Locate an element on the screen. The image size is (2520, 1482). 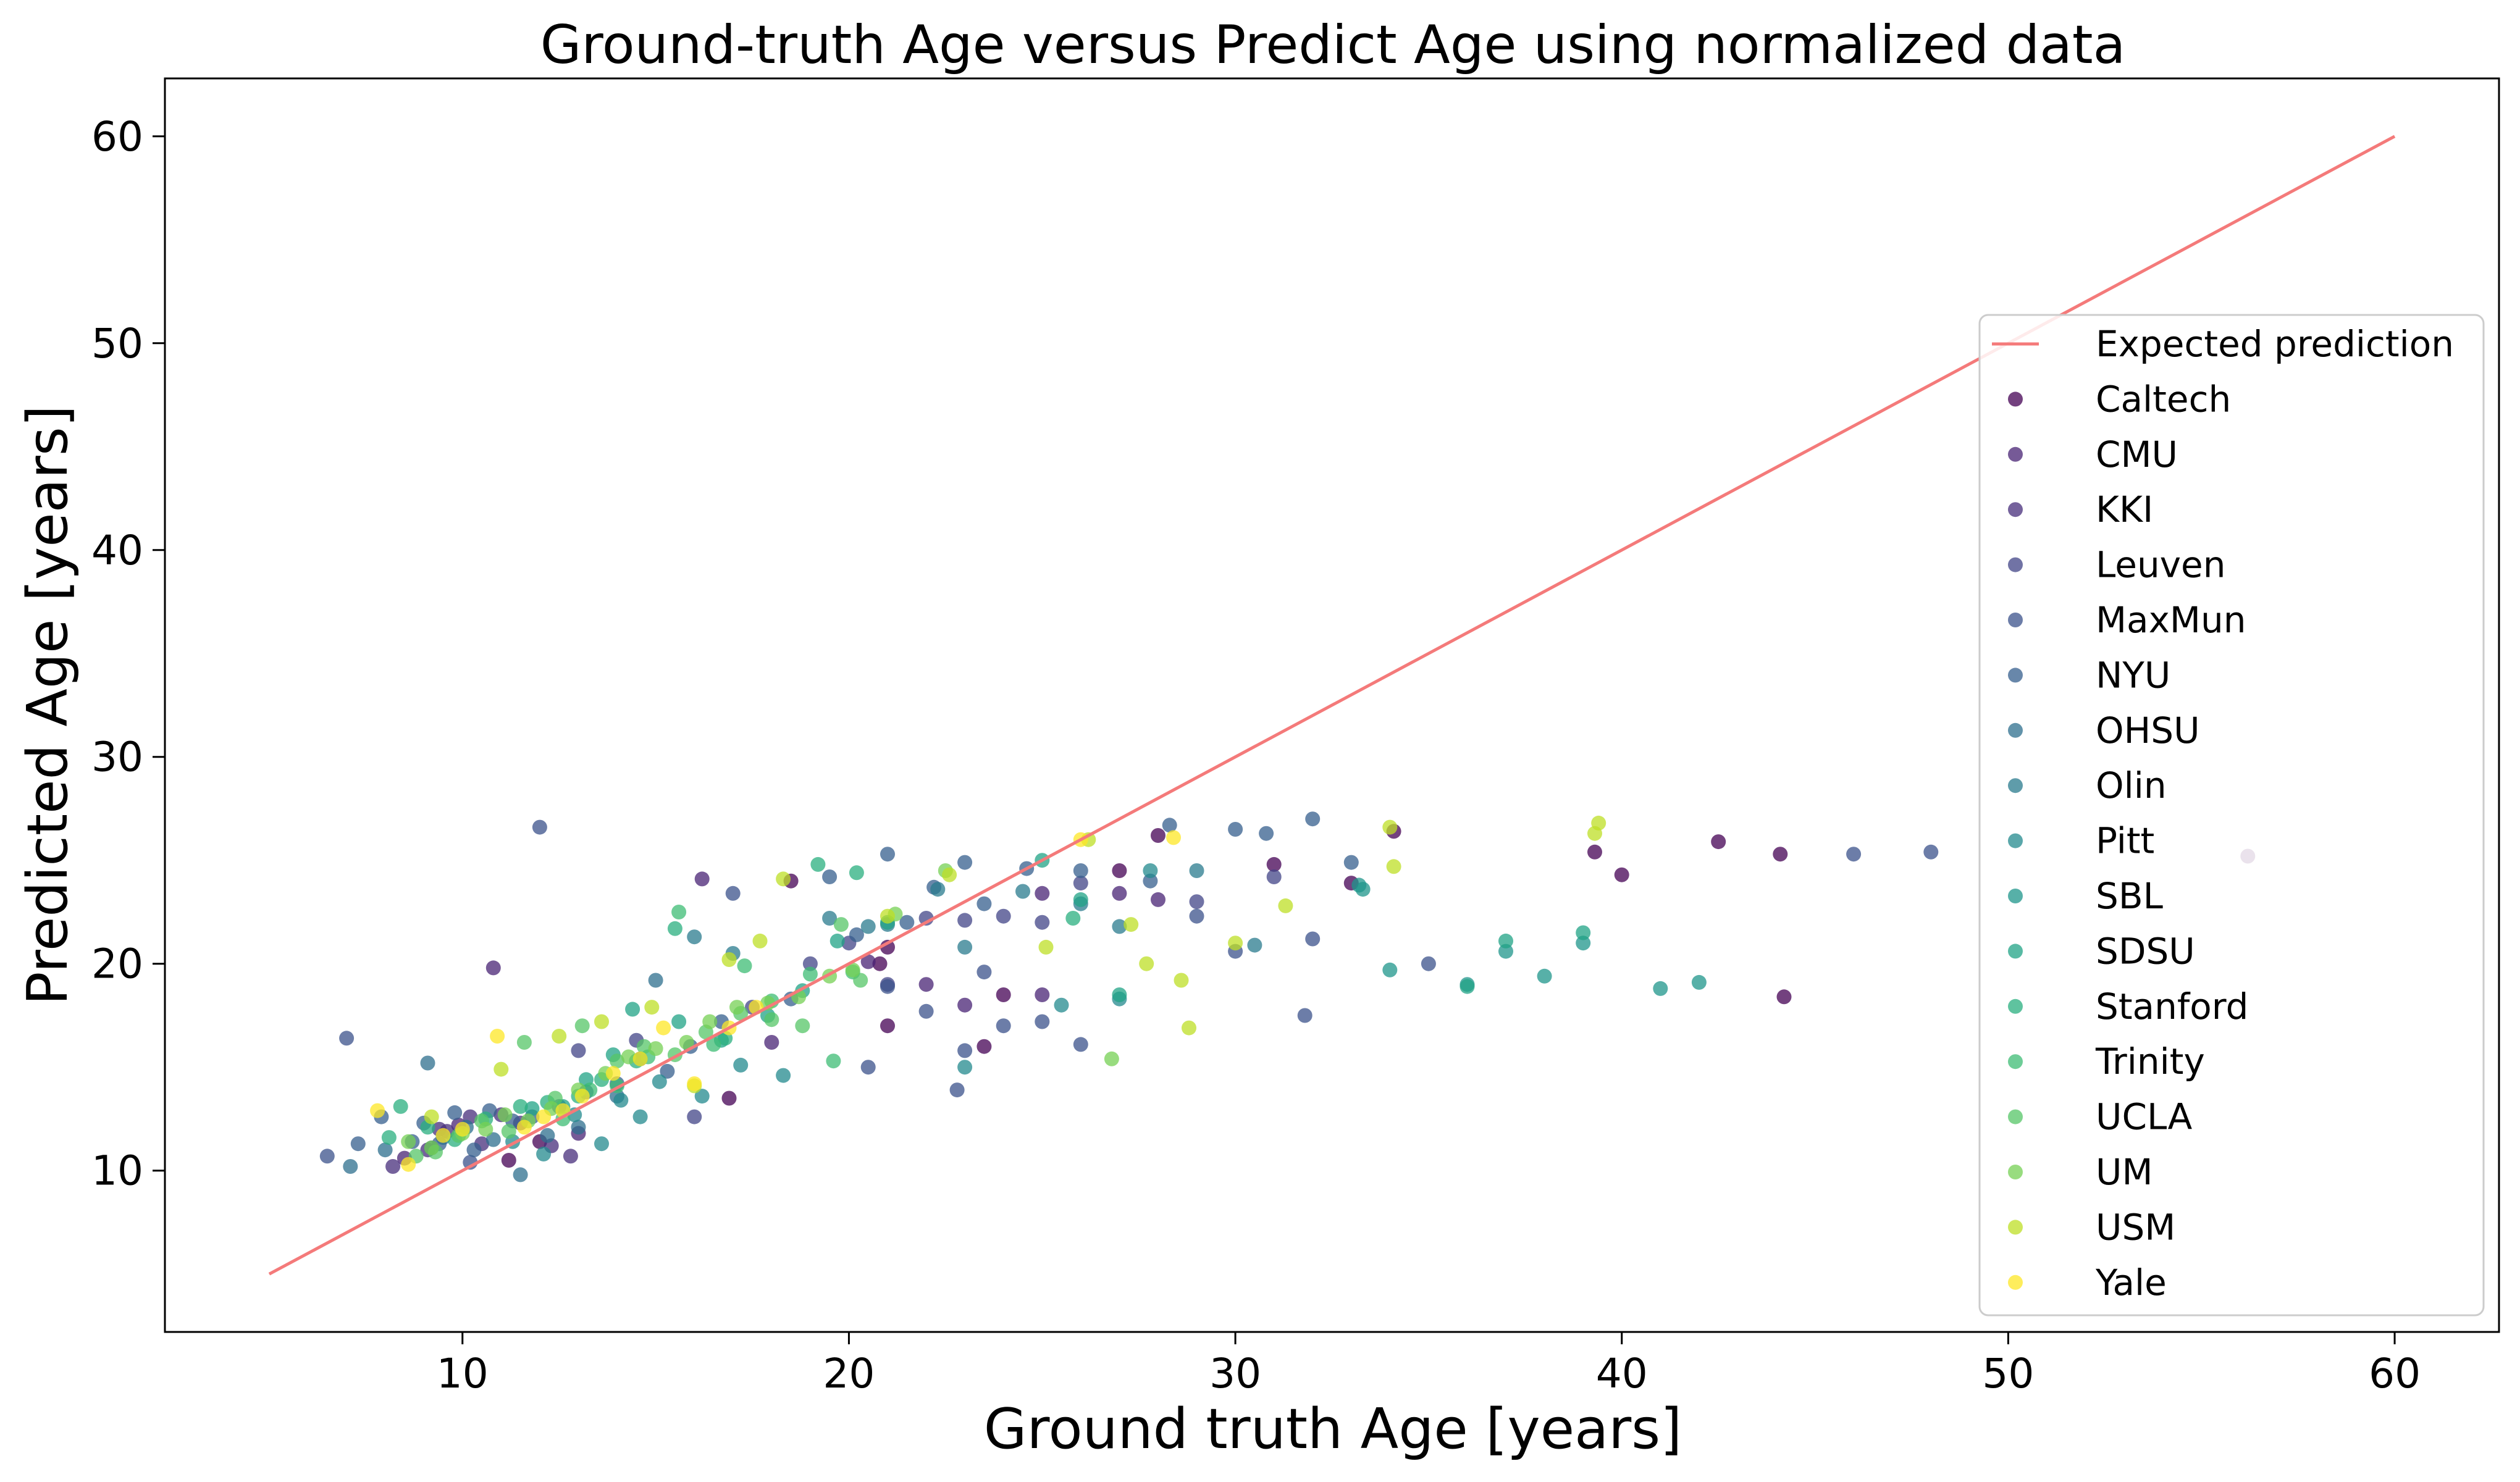
legend-label-um: UM is located at coordinates (2124, 1172).